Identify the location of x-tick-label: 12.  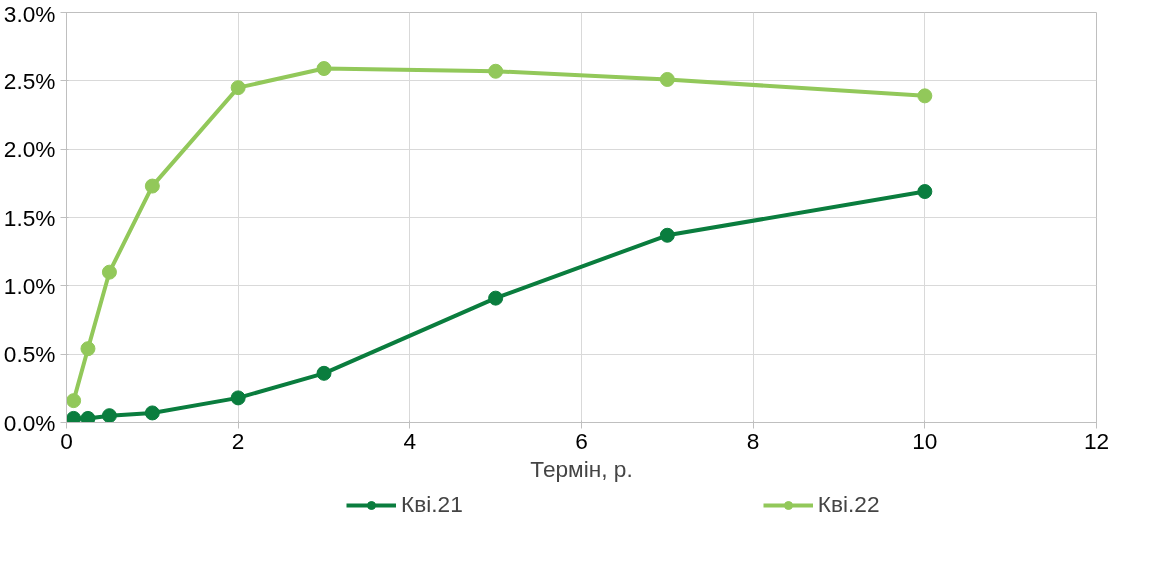
(1096, 440).